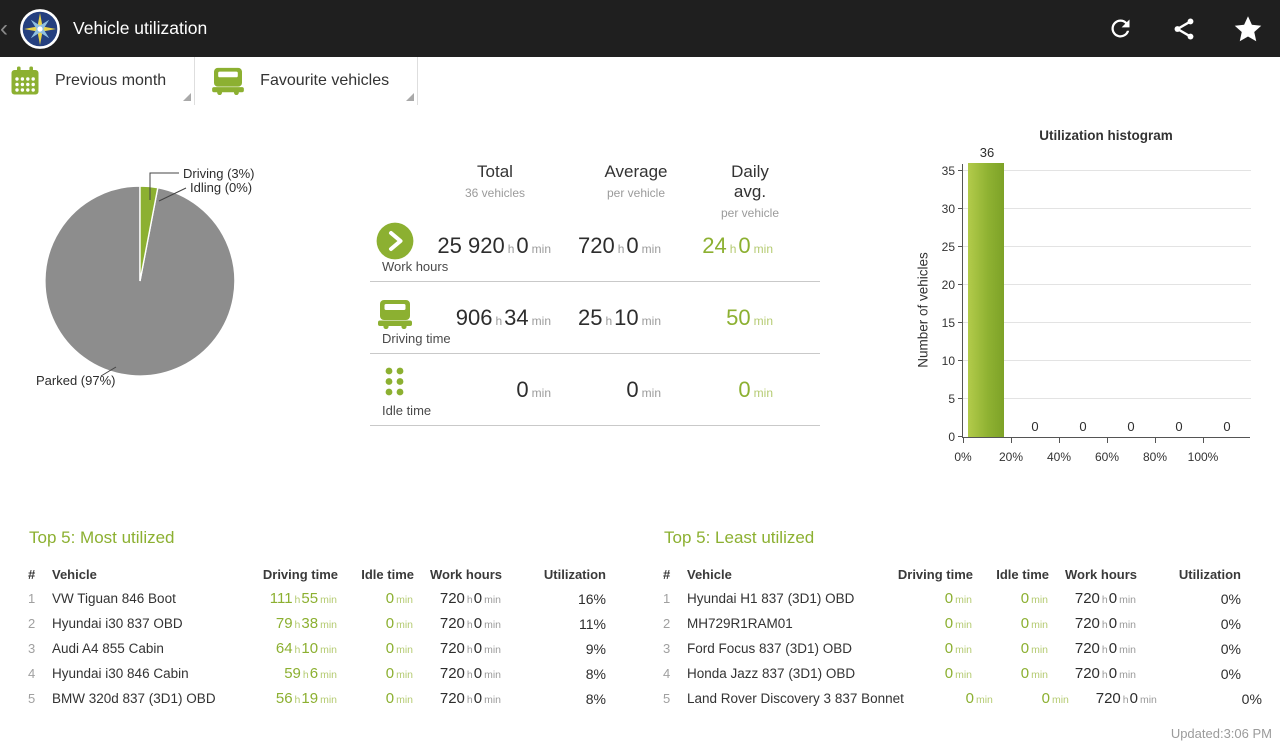 Image resolution: width=1280 pixels, height=752 pixels. Describe the element at coordinates (1155, 457) in the screenshot. I see `x-axis-tick: 80%` at that location.